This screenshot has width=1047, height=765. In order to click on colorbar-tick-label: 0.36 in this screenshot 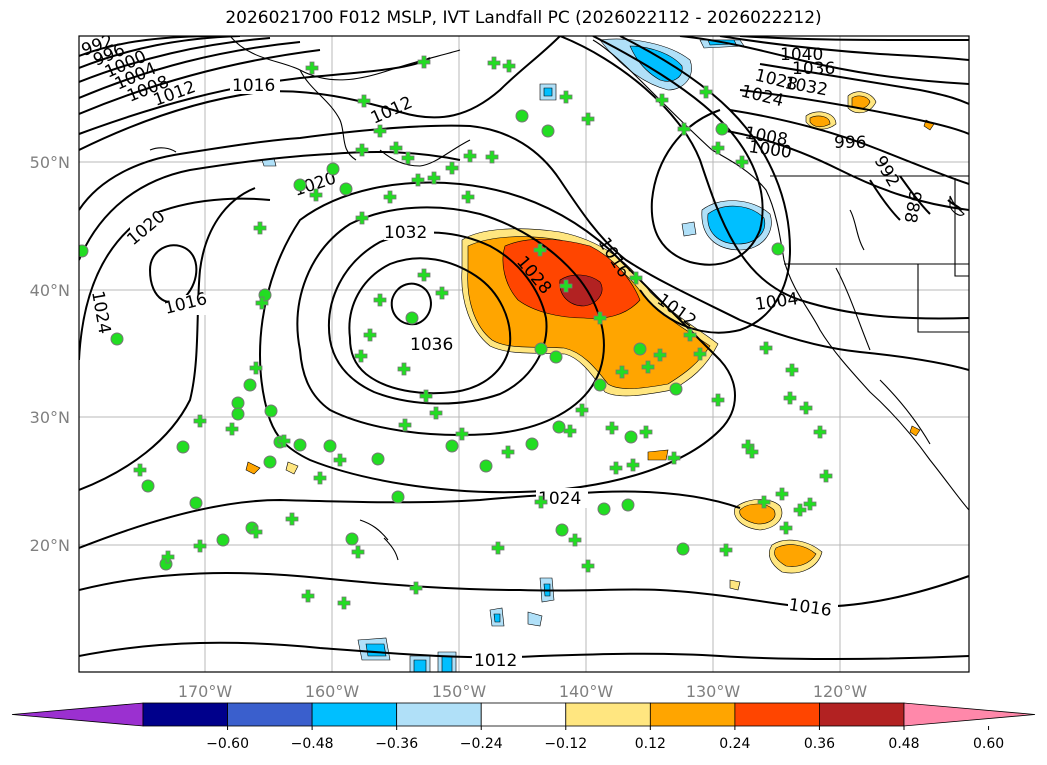, I will do `click(819, 744)`.